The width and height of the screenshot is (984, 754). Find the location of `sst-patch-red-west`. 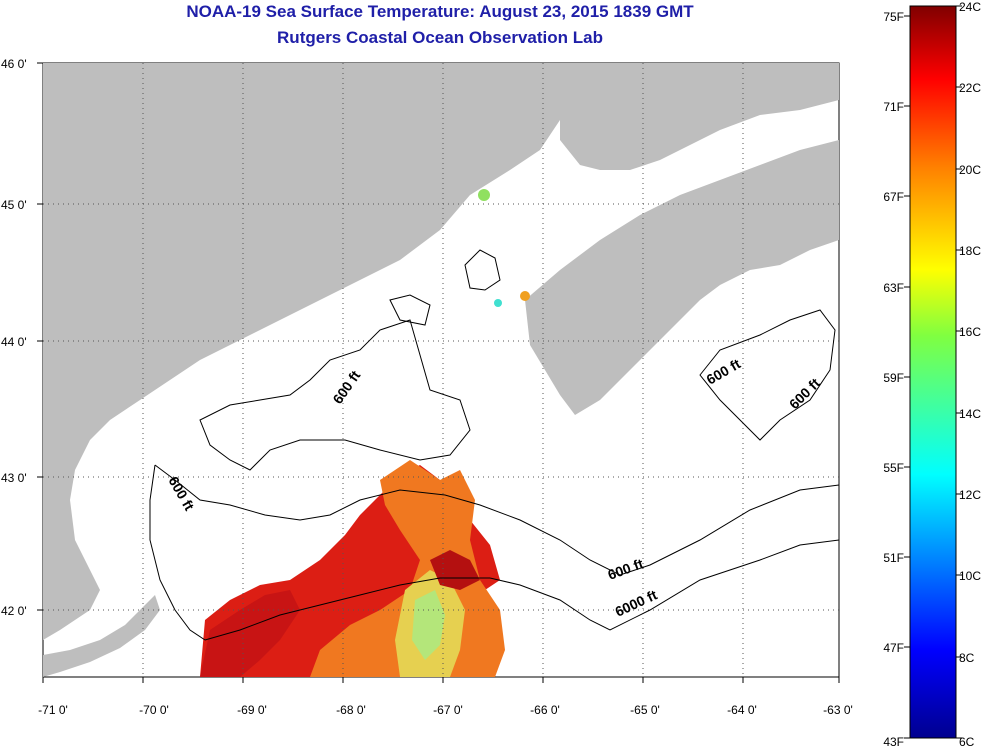

sst-patch-red-west is located at coordinates (250, 633).